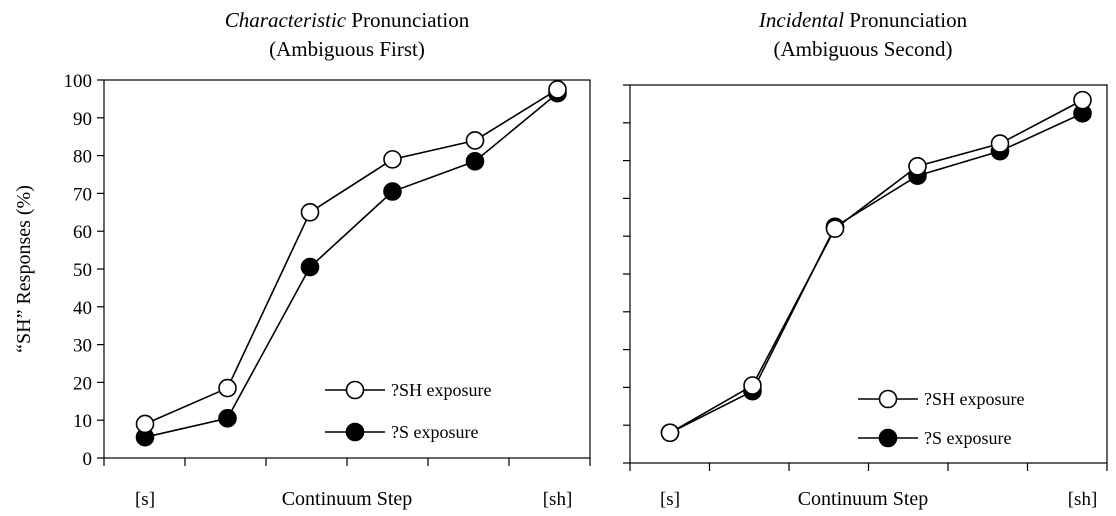 This screenshot has height=516, width=1116. Describe the element at coordinates (347, 49) in the screenshot. I see `chart-subtitle: (Ambiguous First)` at that location.